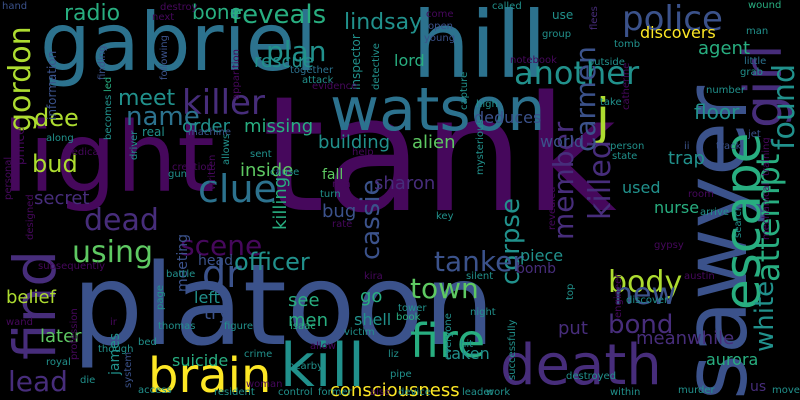  Describe the element at coordinates (279, 126) in the screenshot. I see `cloud-word-missing: missing` at that location.